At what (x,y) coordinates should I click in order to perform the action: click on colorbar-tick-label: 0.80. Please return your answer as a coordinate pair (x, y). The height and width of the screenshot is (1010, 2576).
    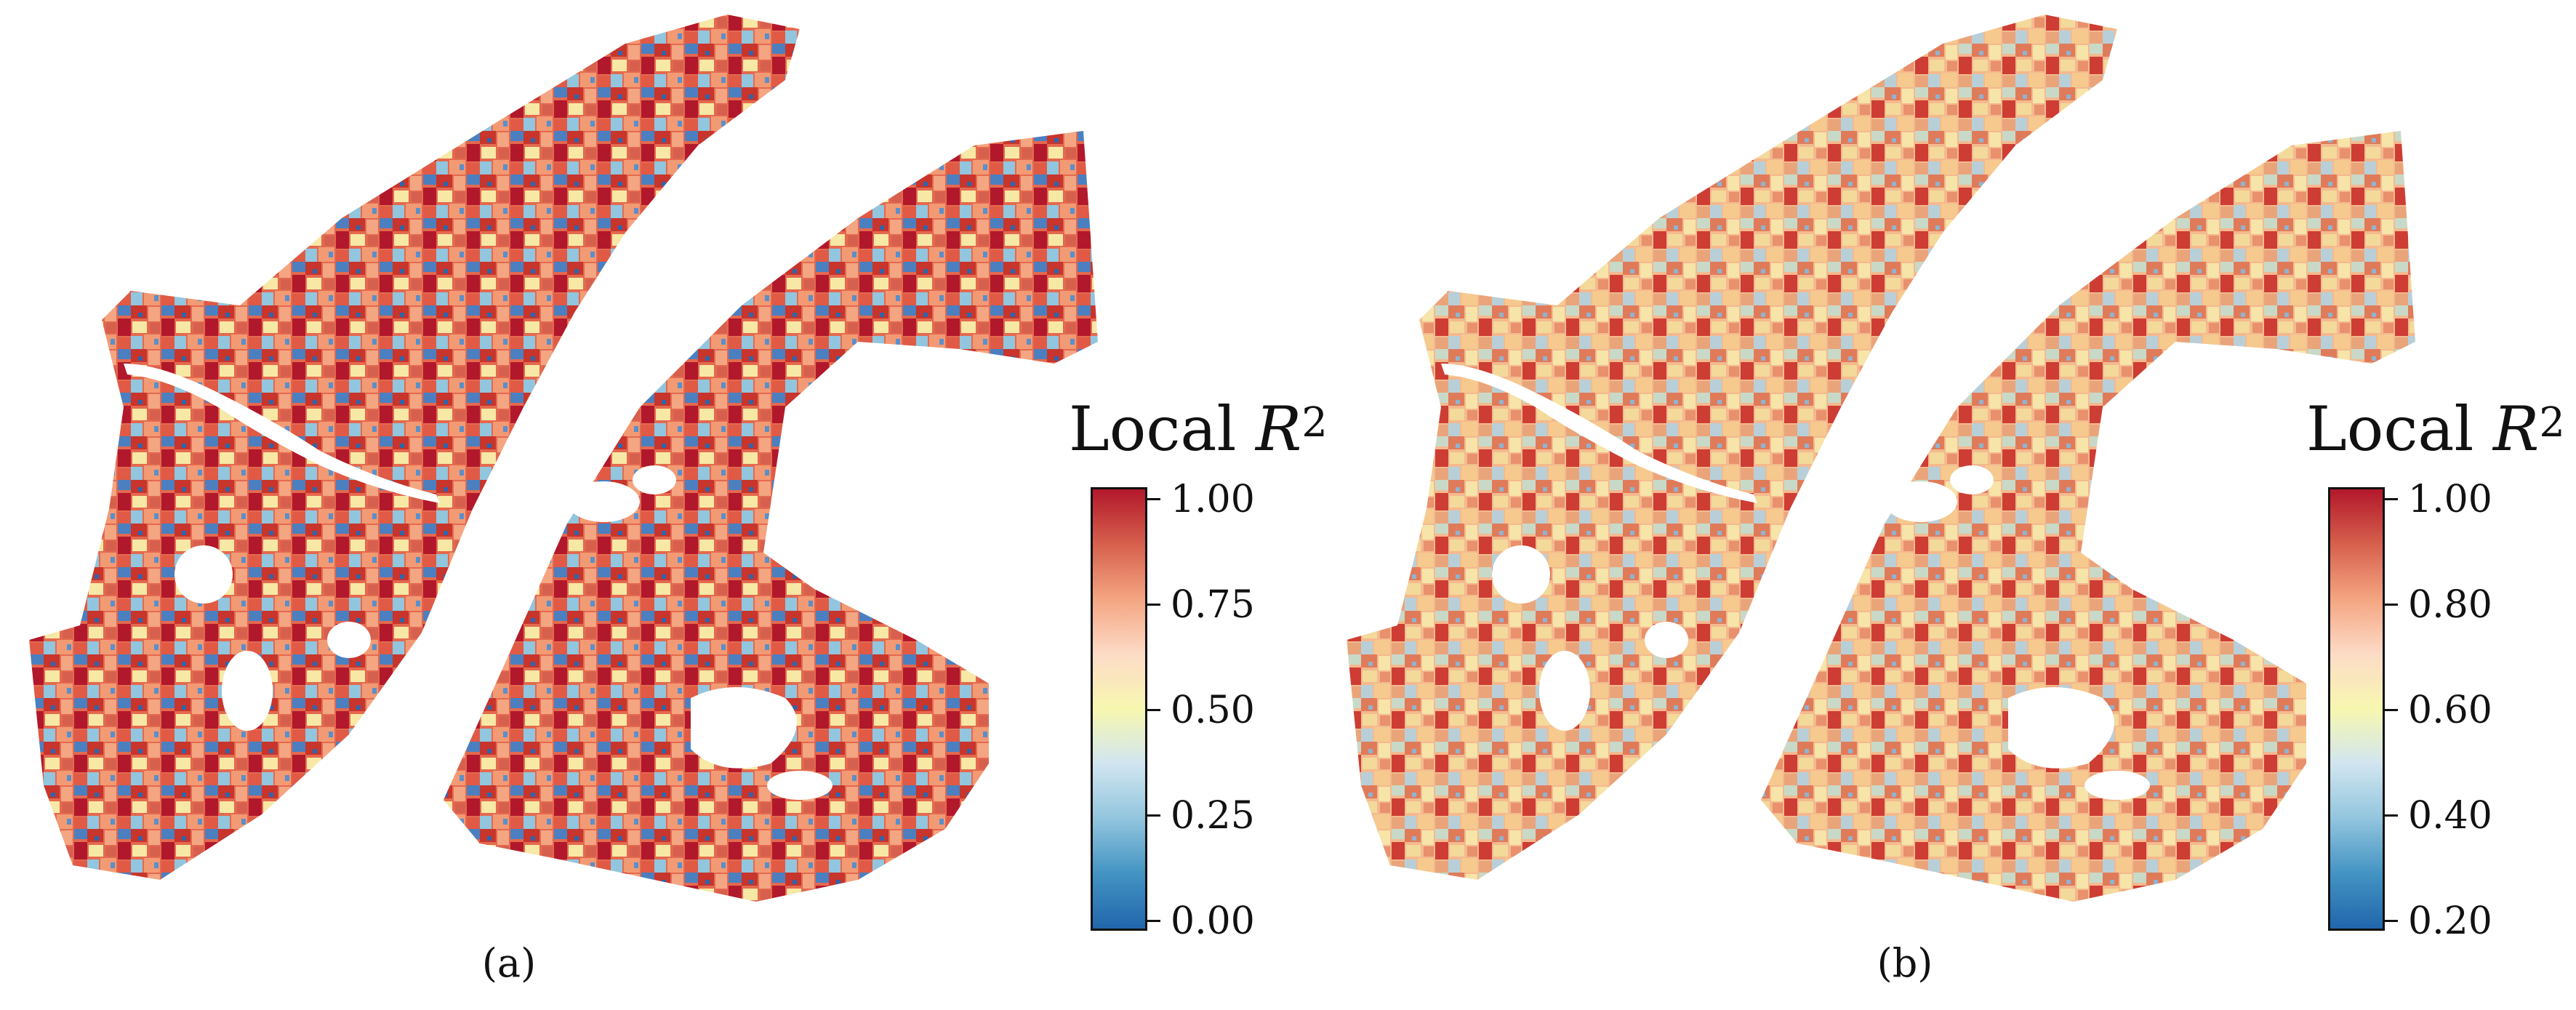
    Looking at the image, I should click on (2450, 605).